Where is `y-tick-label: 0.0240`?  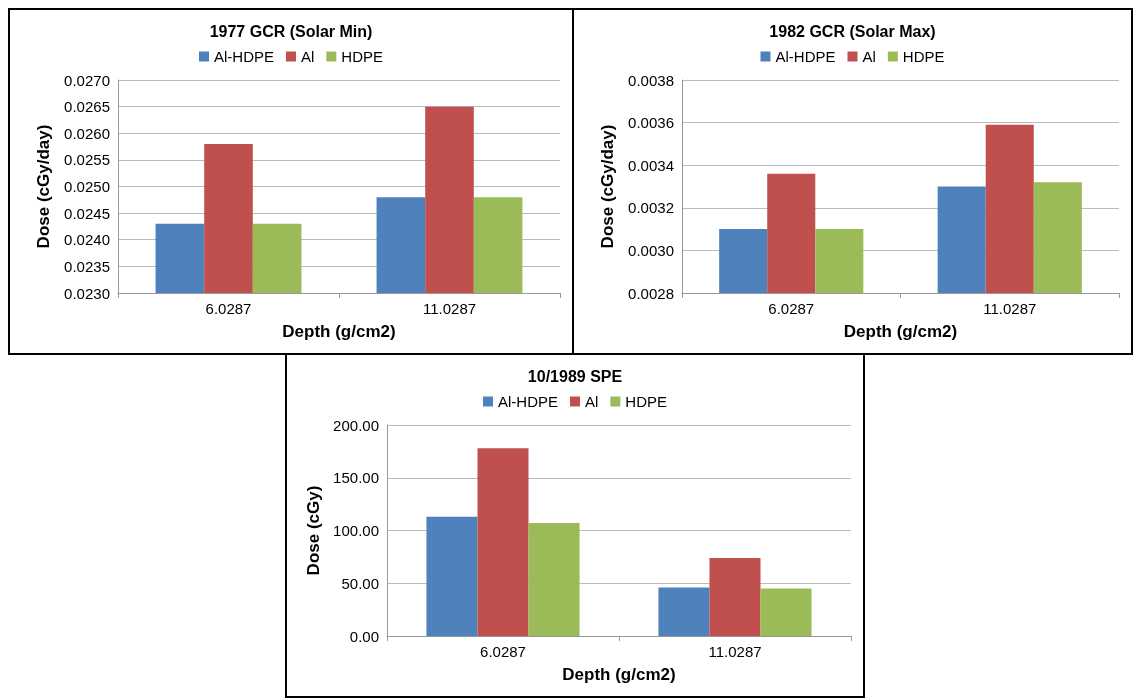
y-tick-label: 0.0240 is located at coordinates (87, 240).